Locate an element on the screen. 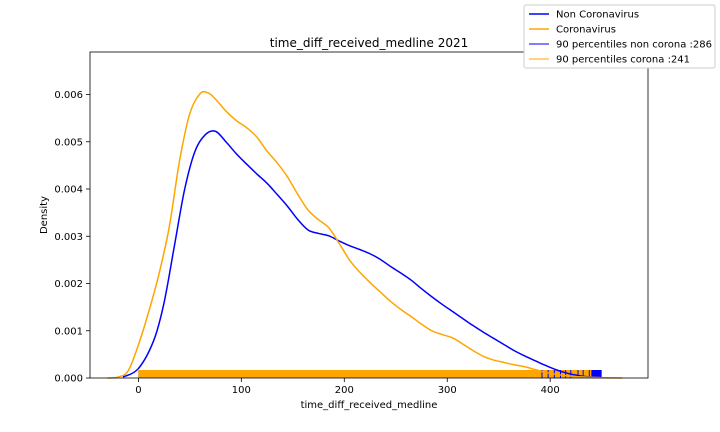  x-tick-label: 400 is located at coordinates (550, 390).